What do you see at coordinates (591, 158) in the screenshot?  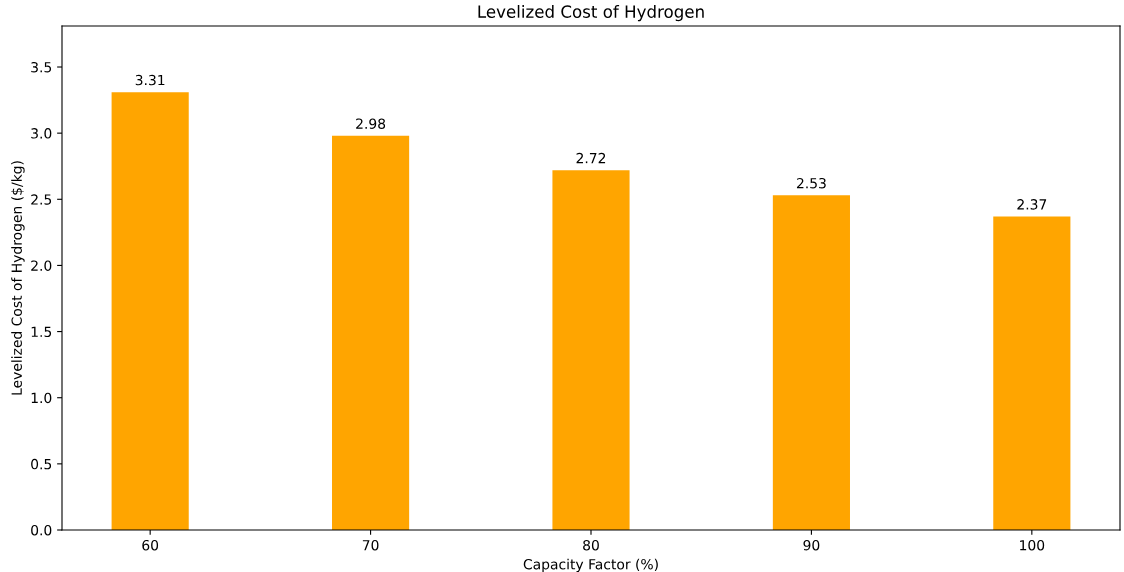 I see `data-label: 2.72` at bounding box center [591, 158].